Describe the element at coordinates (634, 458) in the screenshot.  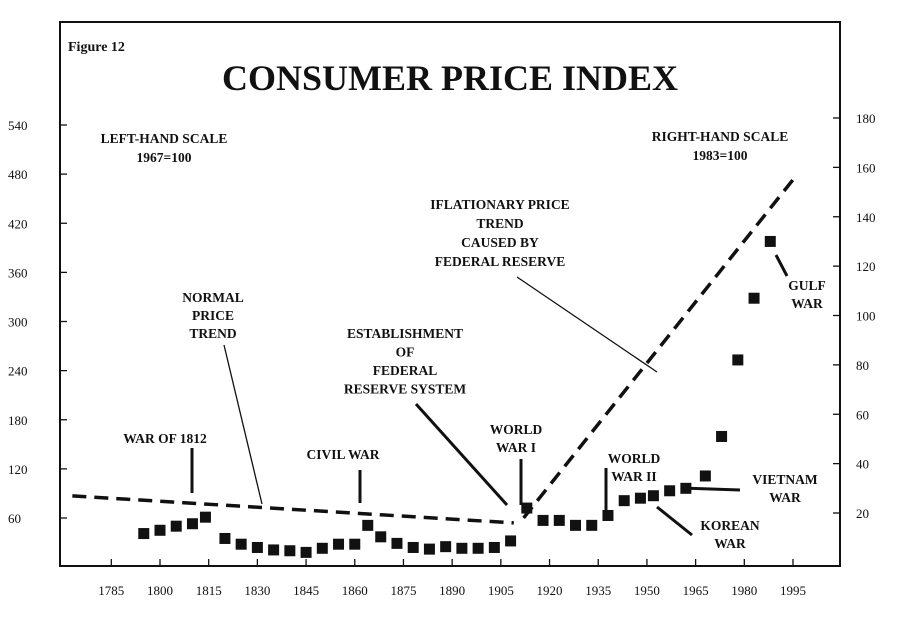
I see `world-war-ii-label-line: WORLD` at that location.